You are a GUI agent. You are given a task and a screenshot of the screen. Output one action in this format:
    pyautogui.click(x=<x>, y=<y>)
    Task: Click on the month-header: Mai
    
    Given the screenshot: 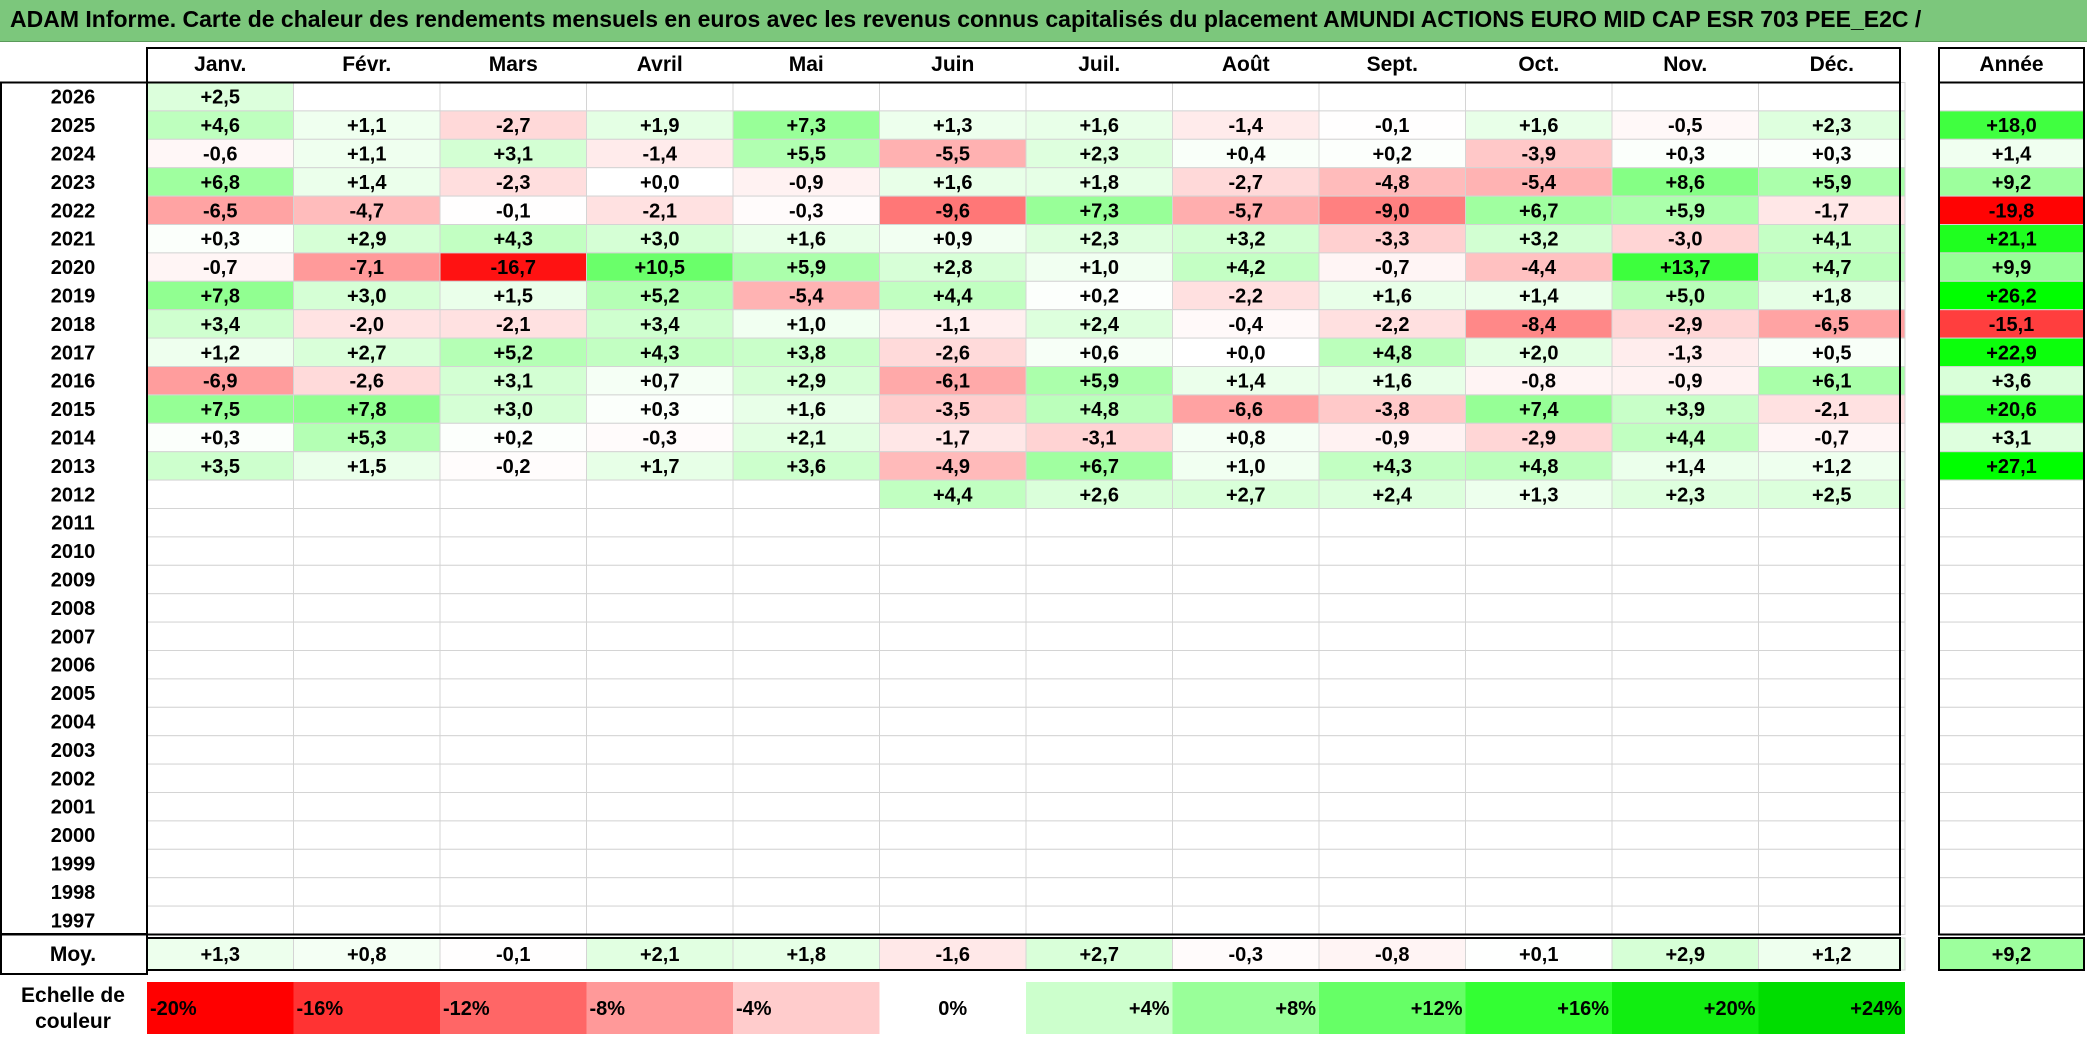 What is the action you would take?
    pyautogui.click(x=806, y=64)
    